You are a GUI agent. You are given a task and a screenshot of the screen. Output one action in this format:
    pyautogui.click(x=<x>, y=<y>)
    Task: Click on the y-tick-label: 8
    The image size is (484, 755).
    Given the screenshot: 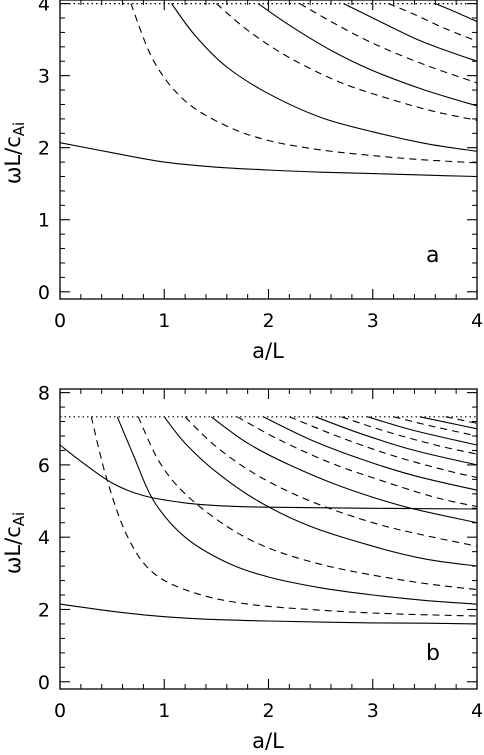 What is the action you would take?
    pyautogui.click(x=44, y=394)
    